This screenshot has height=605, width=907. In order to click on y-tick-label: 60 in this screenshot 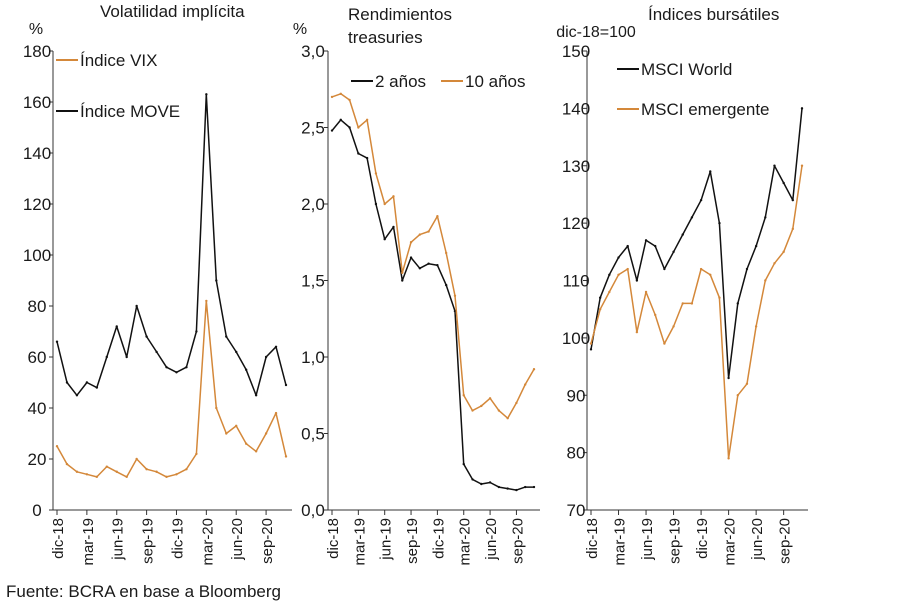, I will do `click(37, 357)`.